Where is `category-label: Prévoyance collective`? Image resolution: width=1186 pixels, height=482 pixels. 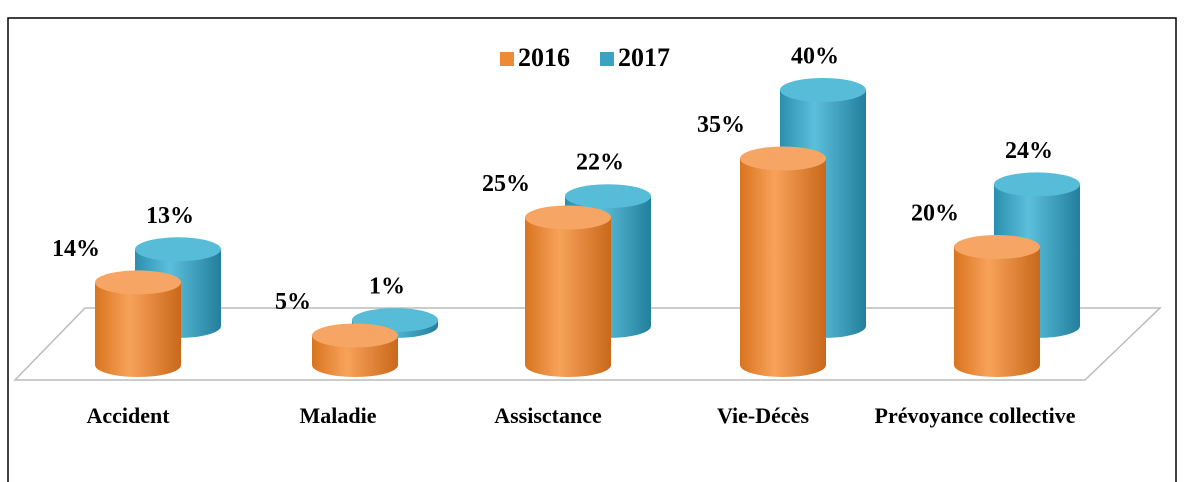 category-label: Prévoyance collective is located at coordinates (975, 415).